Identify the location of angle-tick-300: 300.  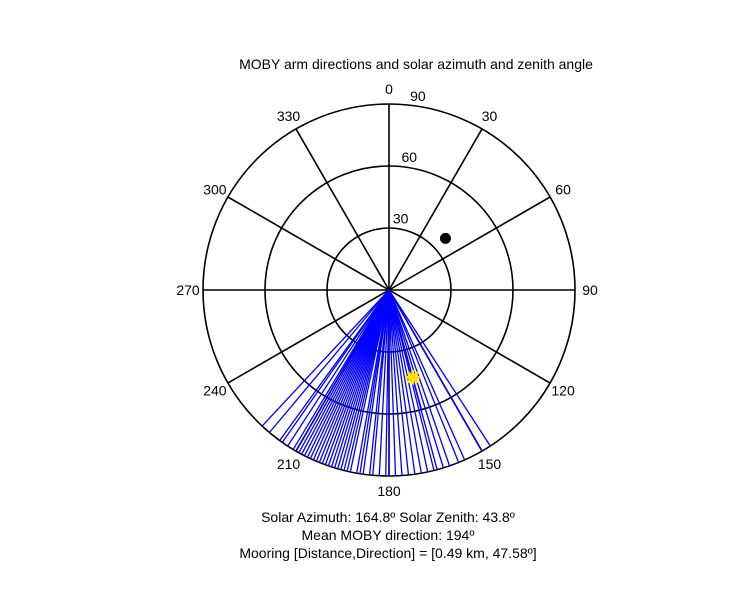
(215, 190).